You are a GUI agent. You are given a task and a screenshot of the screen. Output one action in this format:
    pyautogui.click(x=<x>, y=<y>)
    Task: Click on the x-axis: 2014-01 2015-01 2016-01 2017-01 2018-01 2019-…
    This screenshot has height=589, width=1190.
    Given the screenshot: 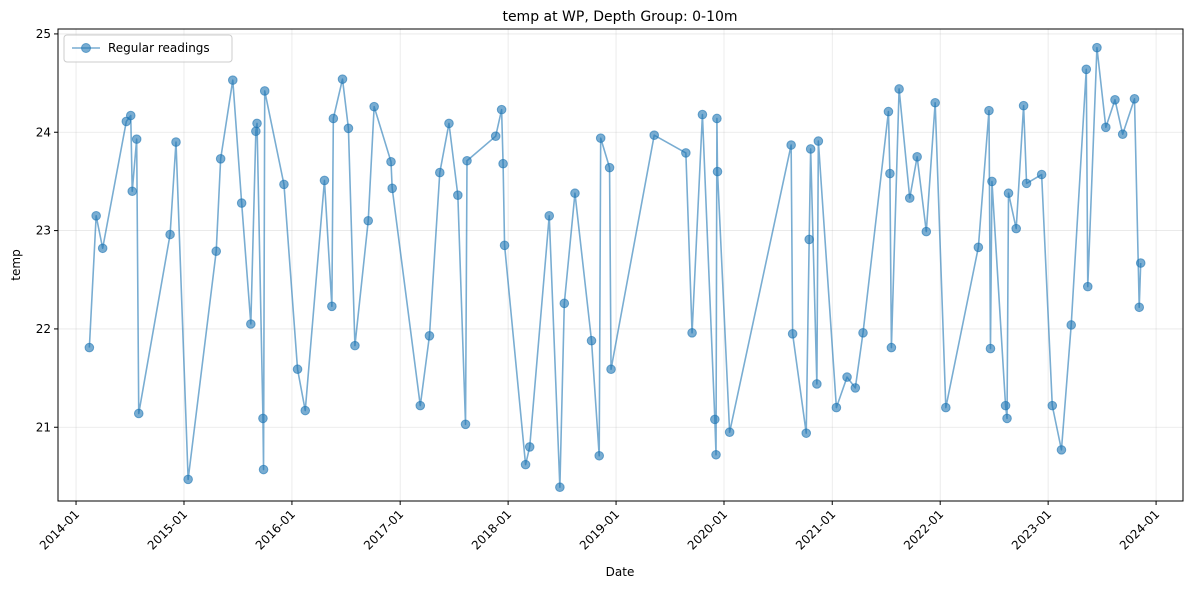 What is the action you would take?
    pyautogui.click(x=599, y=527)
    